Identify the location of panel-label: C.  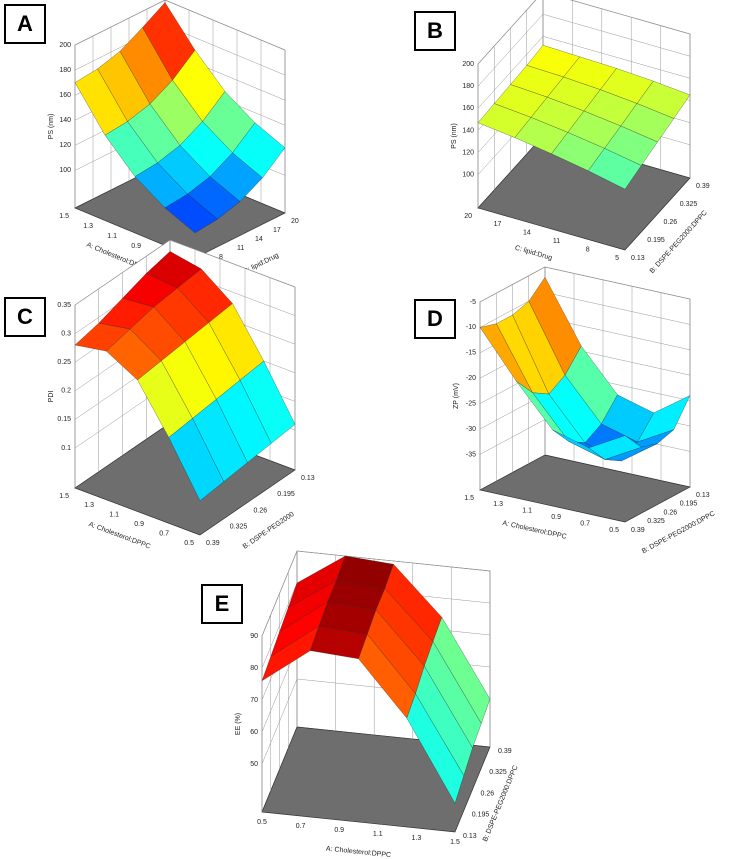
(25, 316).